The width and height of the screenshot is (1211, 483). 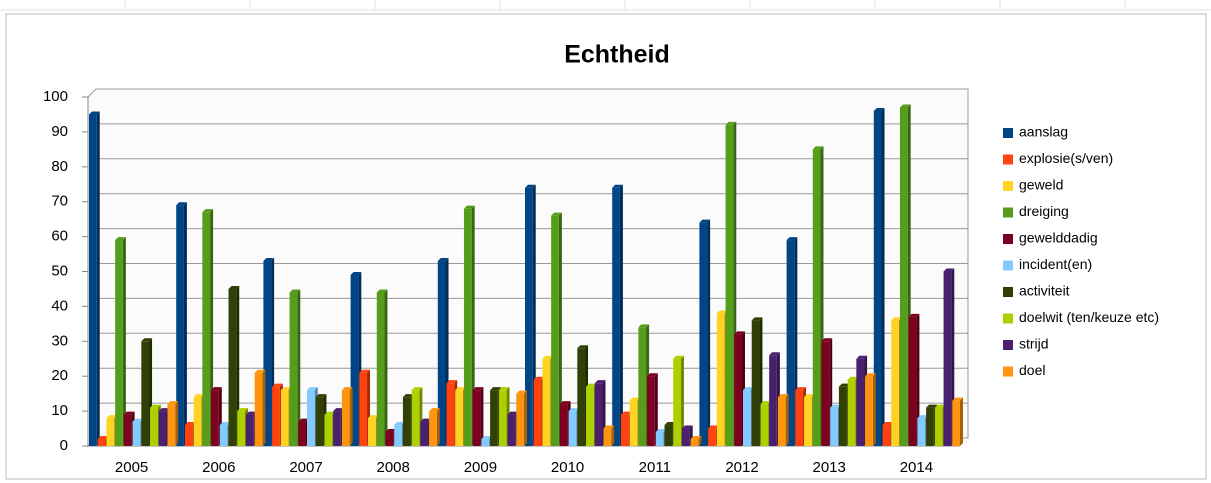 I want to click on sheet-grid, so click(x=605, y=5).